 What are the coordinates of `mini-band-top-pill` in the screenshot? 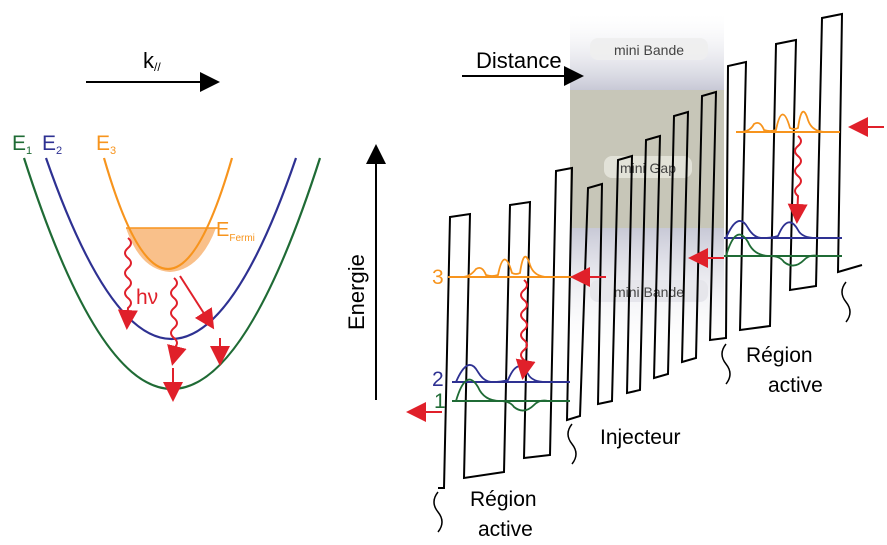 It's located at (649, 49).